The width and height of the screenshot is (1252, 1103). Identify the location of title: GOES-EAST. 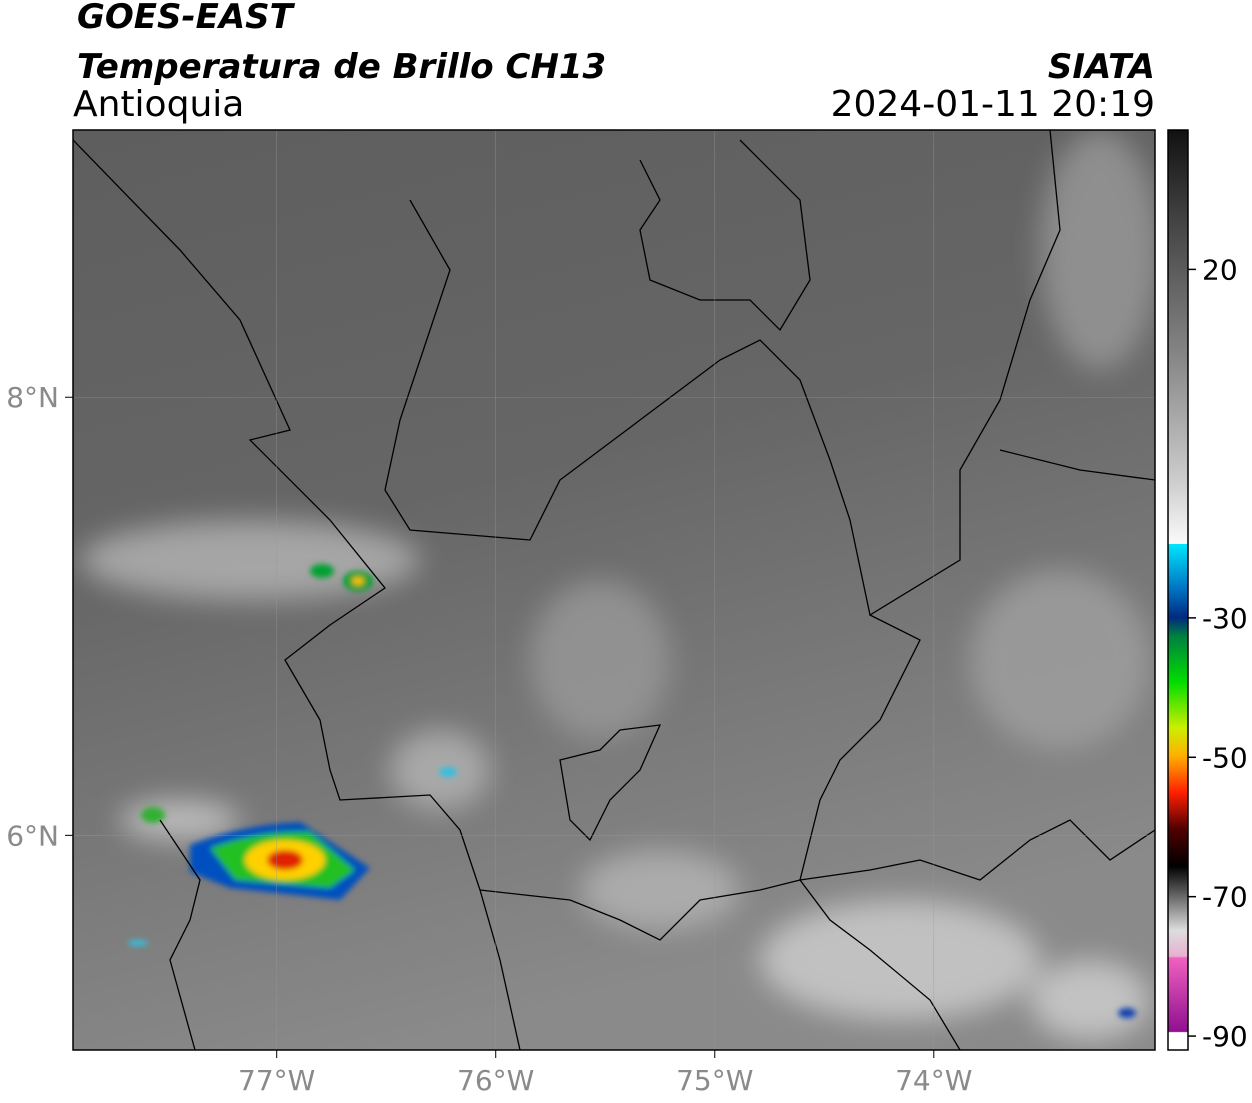
(186, 18).